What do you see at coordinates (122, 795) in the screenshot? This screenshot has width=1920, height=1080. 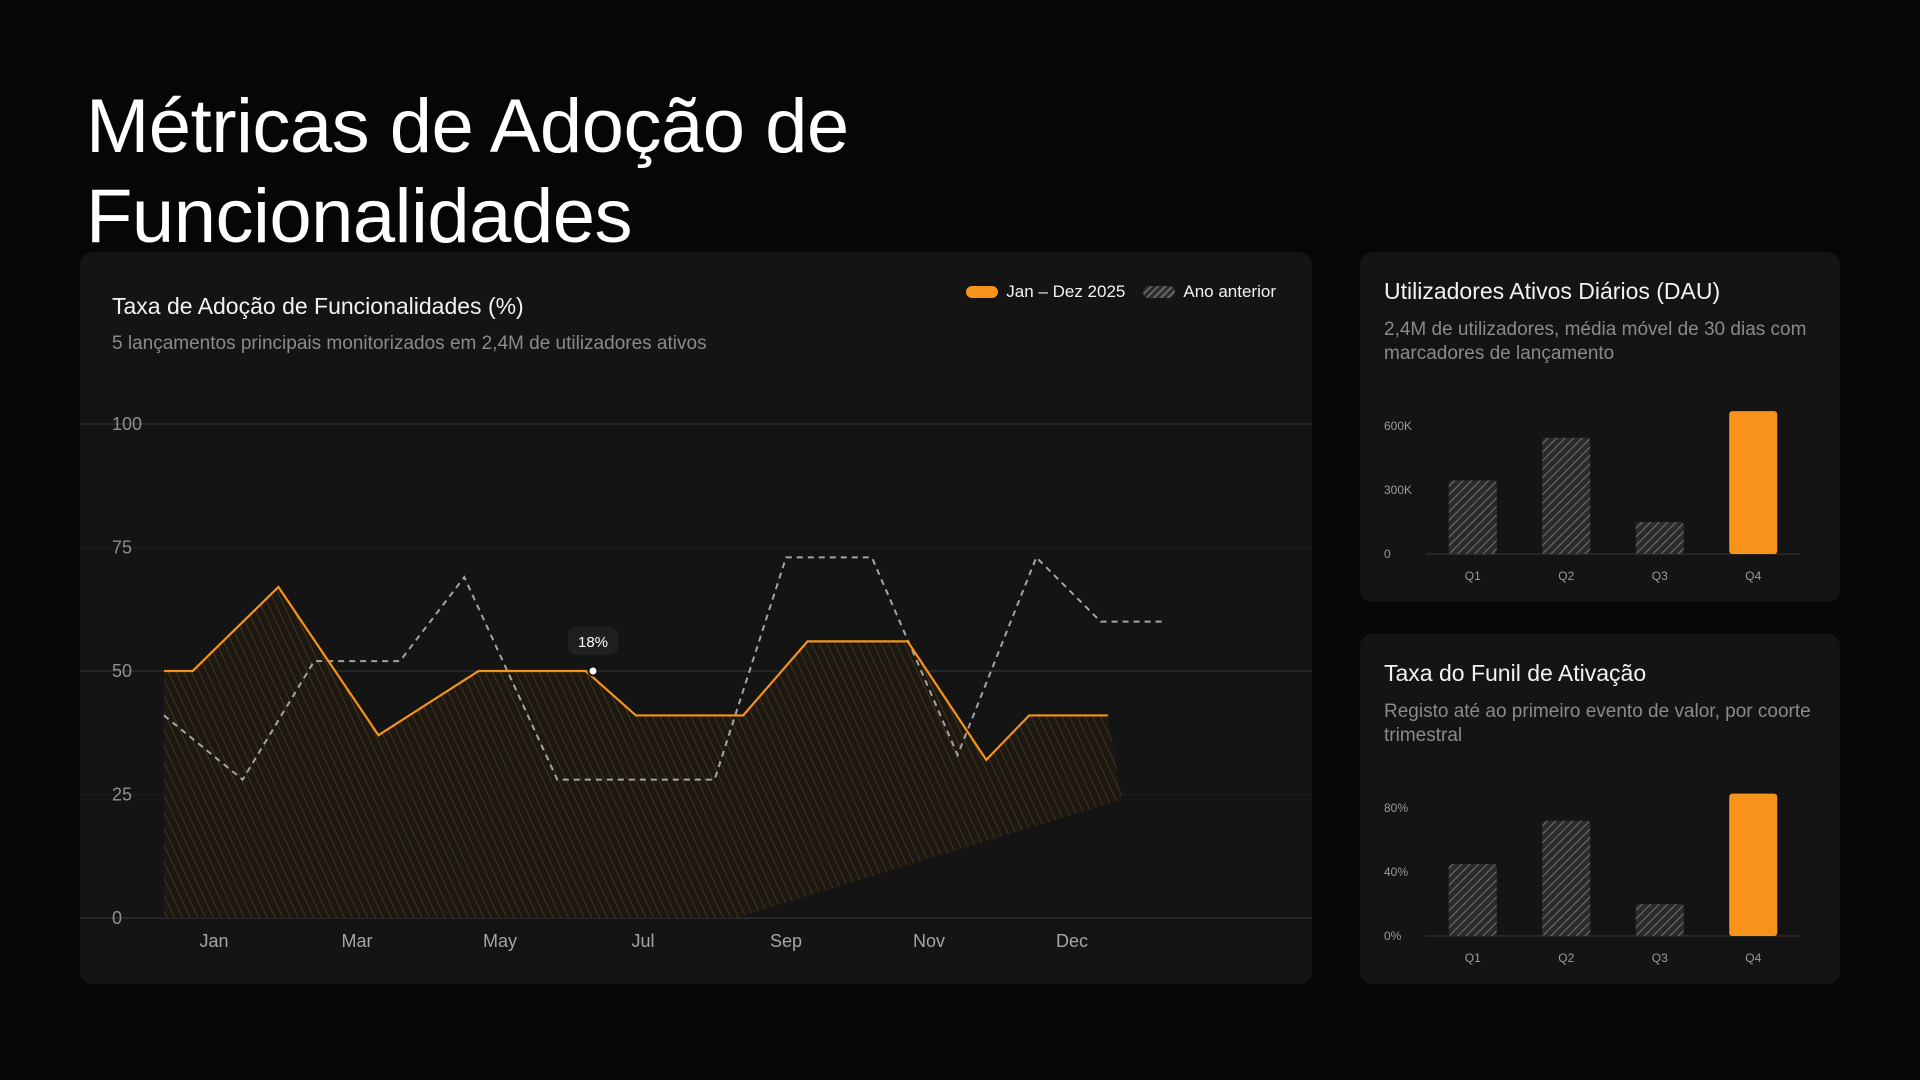 I see `y-tick-label: 25` at bounding box center [122, 795].